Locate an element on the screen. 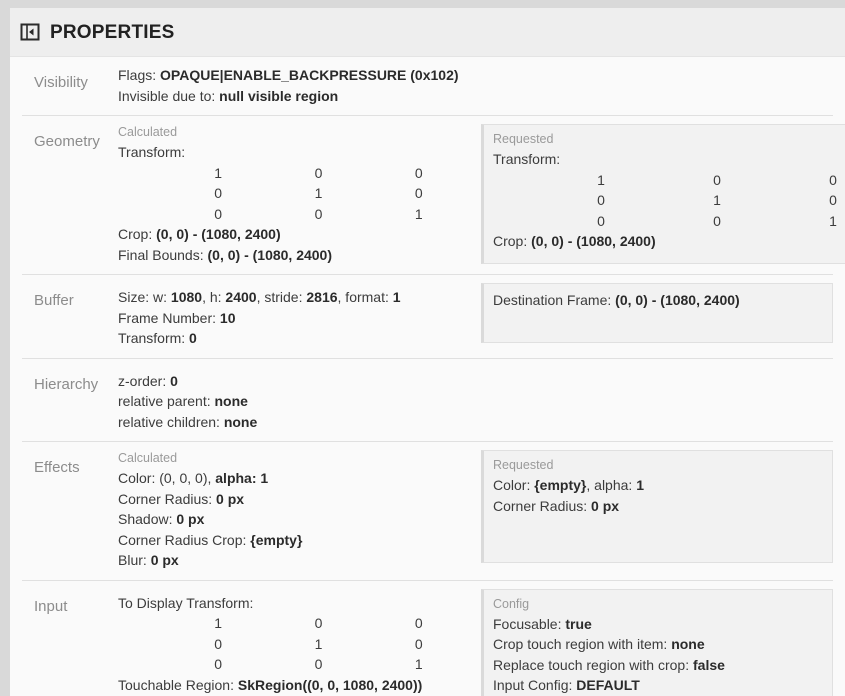  section-label-hierarchy: Hierarchy is located at coordinates (66, 384).